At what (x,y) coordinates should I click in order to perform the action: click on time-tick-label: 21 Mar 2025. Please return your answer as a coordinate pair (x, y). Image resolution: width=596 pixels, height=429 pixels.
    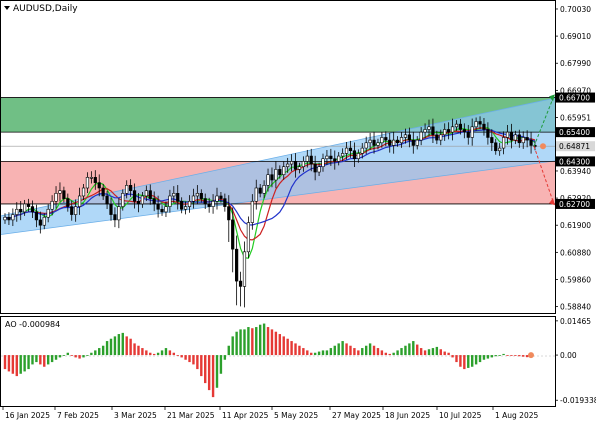
    Looking at the image, I should click on (191, 415).